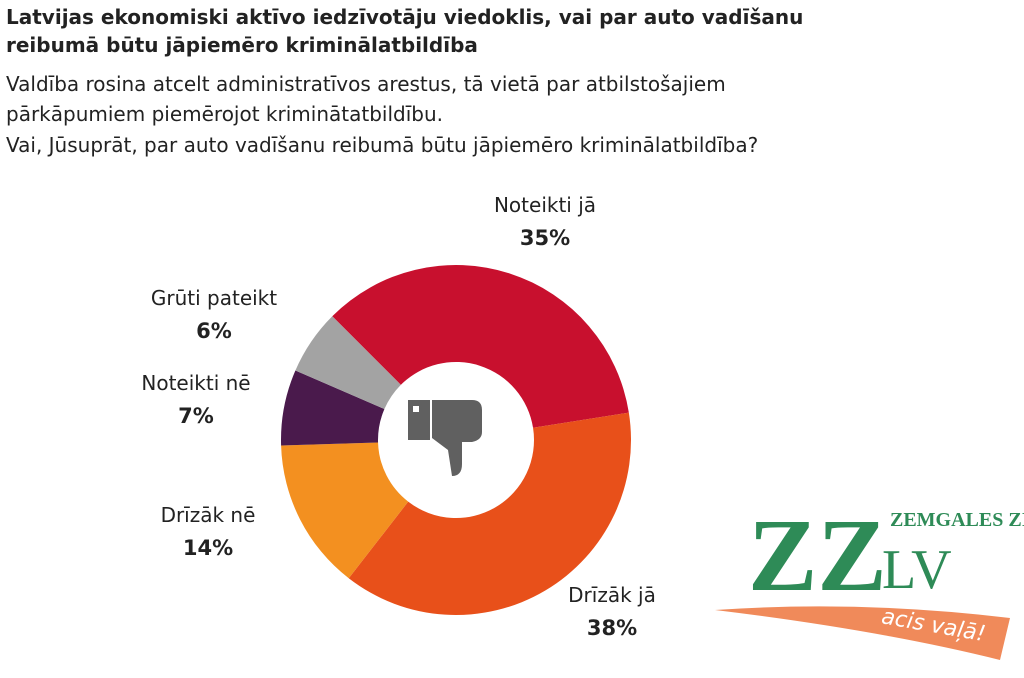 The height and width of the screenshot is (678, 1024). Describe the element at coordinates (195, 383) in the screenshot. I see `category-label: Noteikti nē` at that location.